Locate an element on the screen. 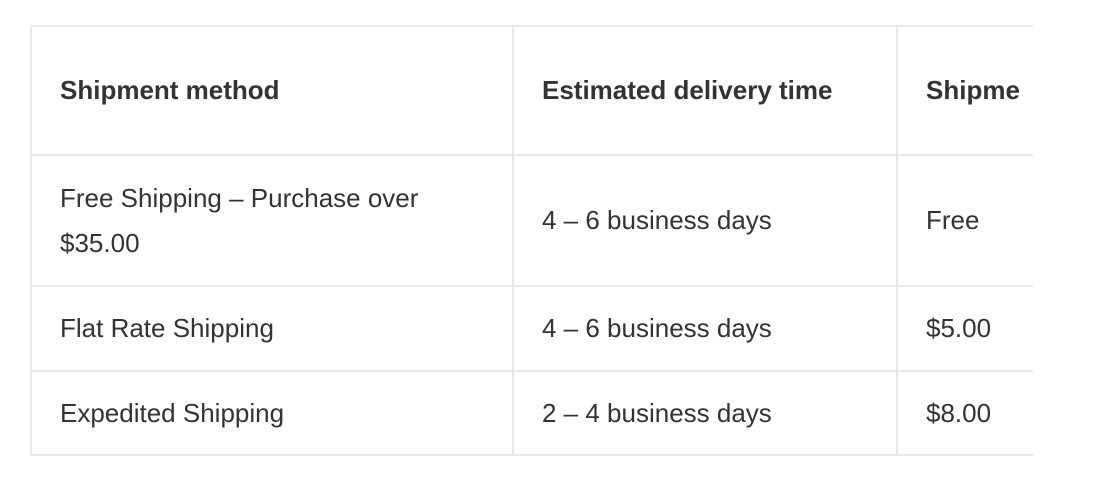 This screenshot has height=500, width=1094. cell-cost: Free is located at coordinates (964, 220).